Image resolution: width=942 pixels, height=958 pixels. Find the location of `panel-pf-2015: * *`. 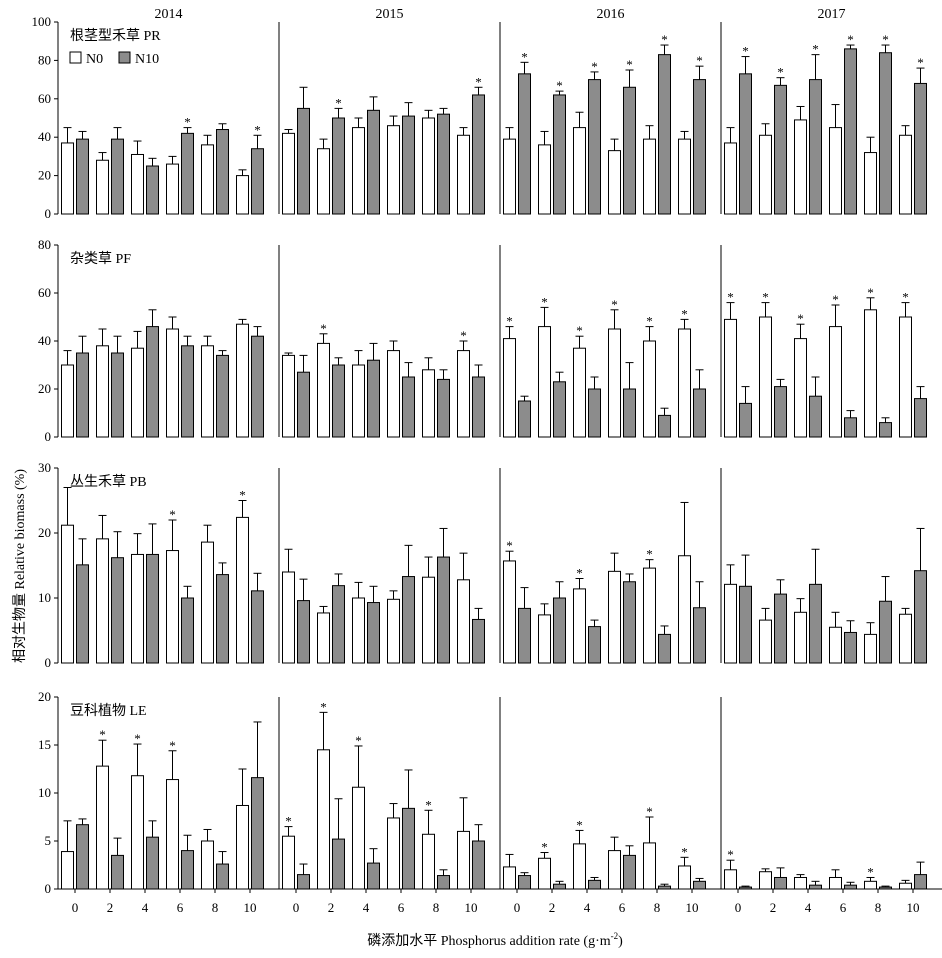

panel-pf-2015: * * is located at coordinates (381, 341).